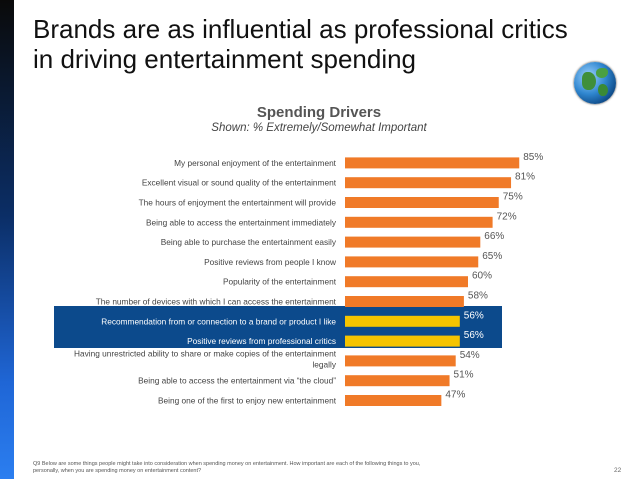 This screenshot has width=638, height=479. Describe the element at coordinates (492, 256) in the screenshot. I see `value-label-6: 65%` at that location.